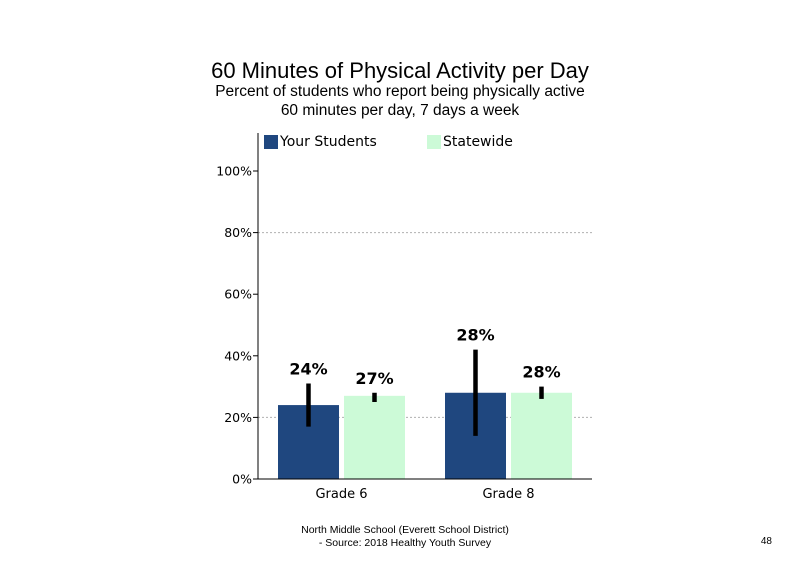 The height and width of the screenshot is (568, 800). What do you see at coordinates (400, 70) in the screenshot?
I see `chart-title: 60 Minutes of Physical Activity per Day` at bounding box center [400, 70].